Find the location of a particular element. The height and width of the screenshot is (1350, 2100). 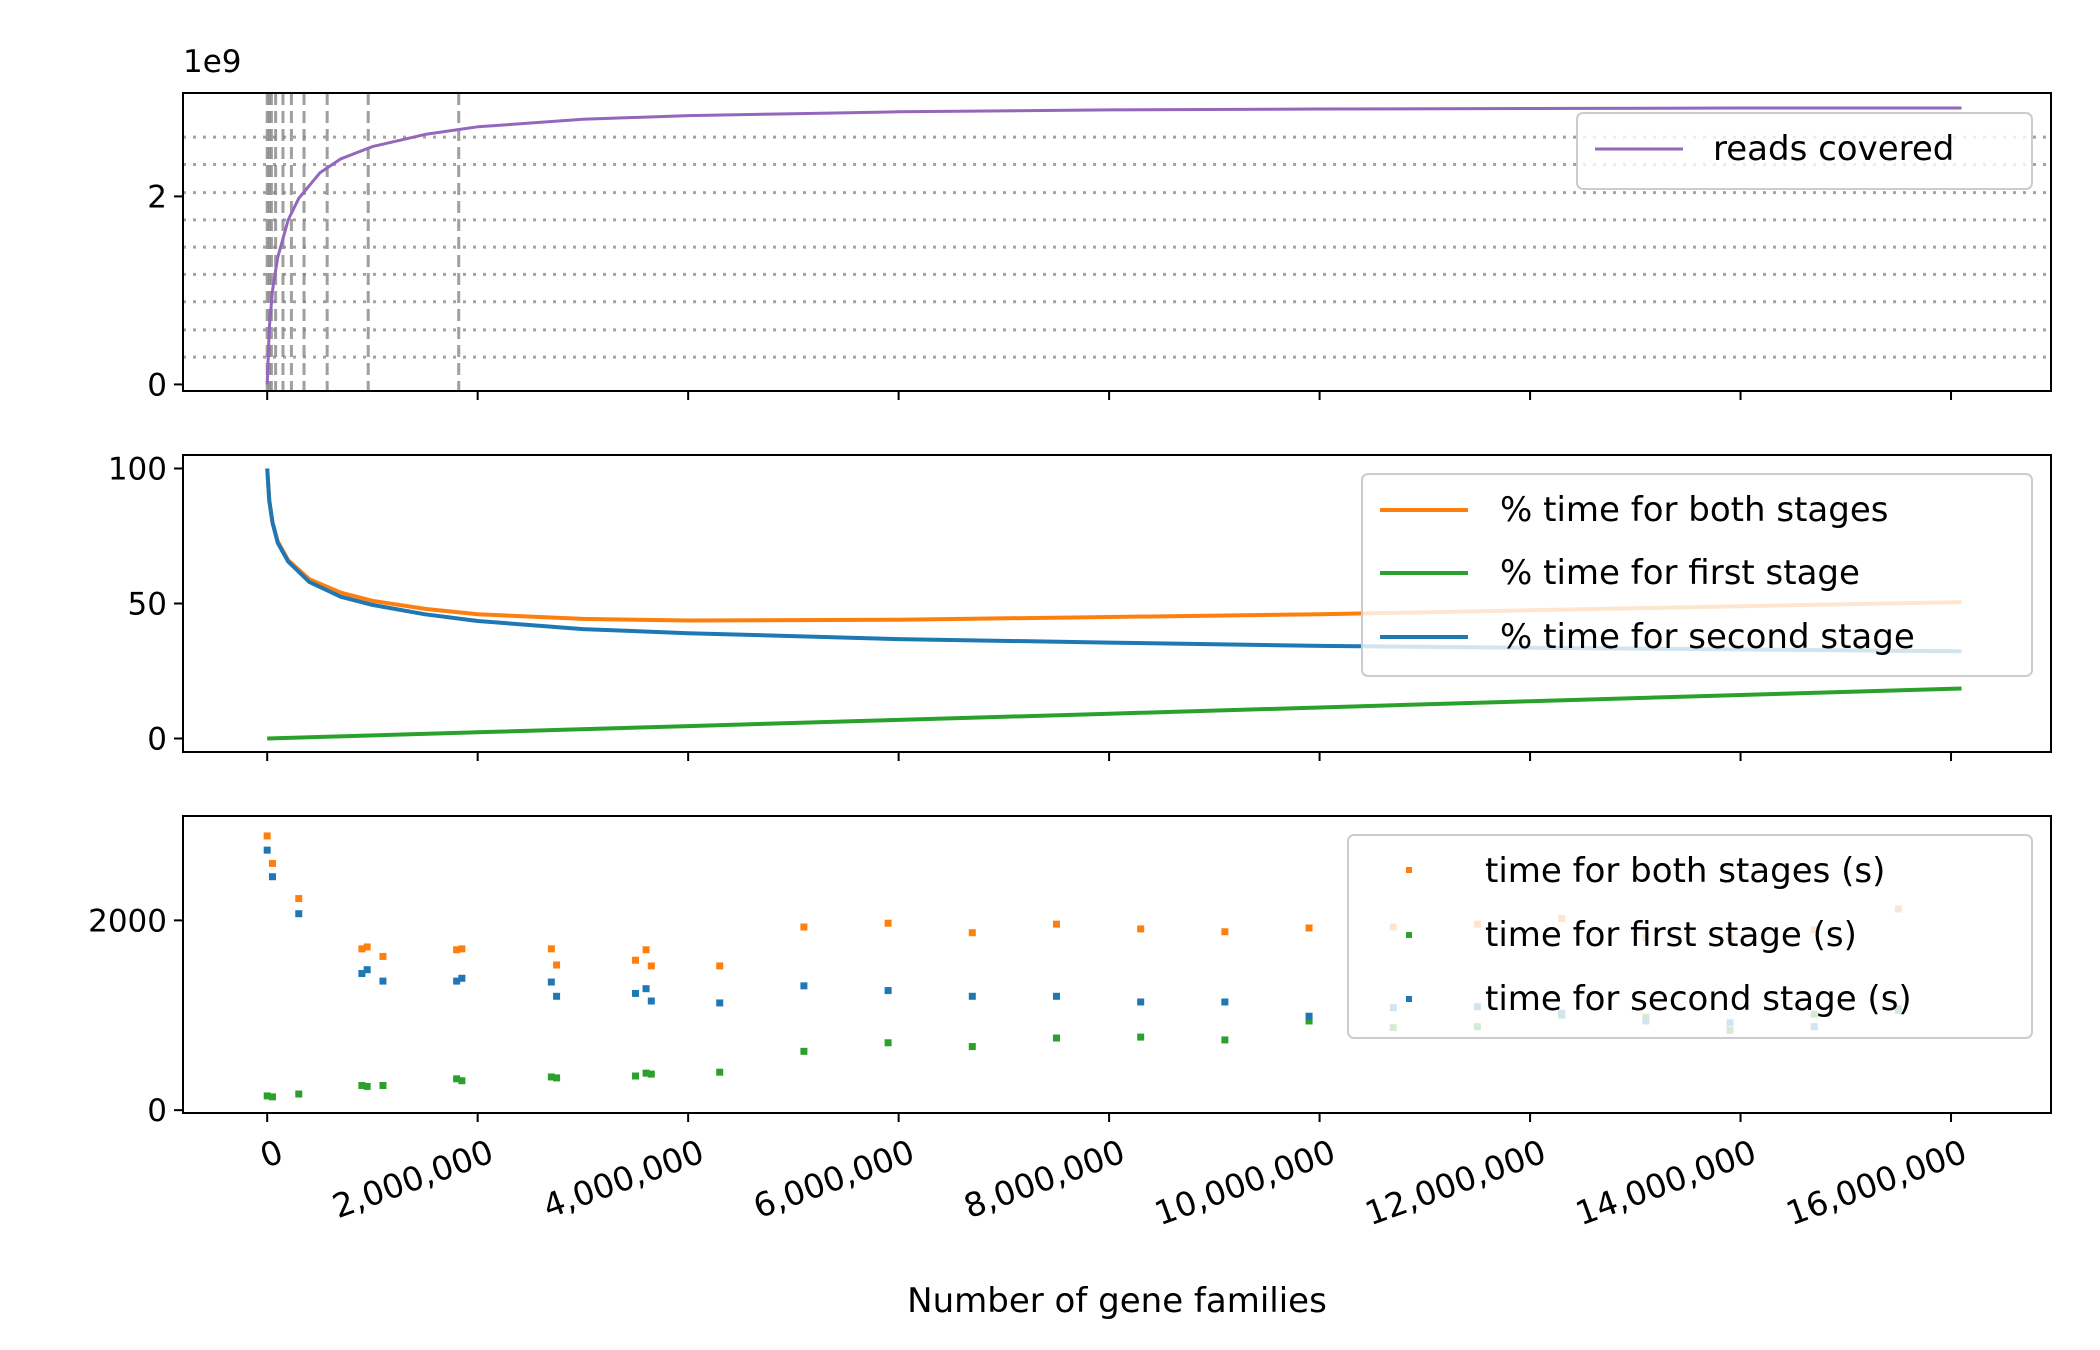

bottom-legend-label-both: time for both stages (s) is located at coordinates (1685, 871).